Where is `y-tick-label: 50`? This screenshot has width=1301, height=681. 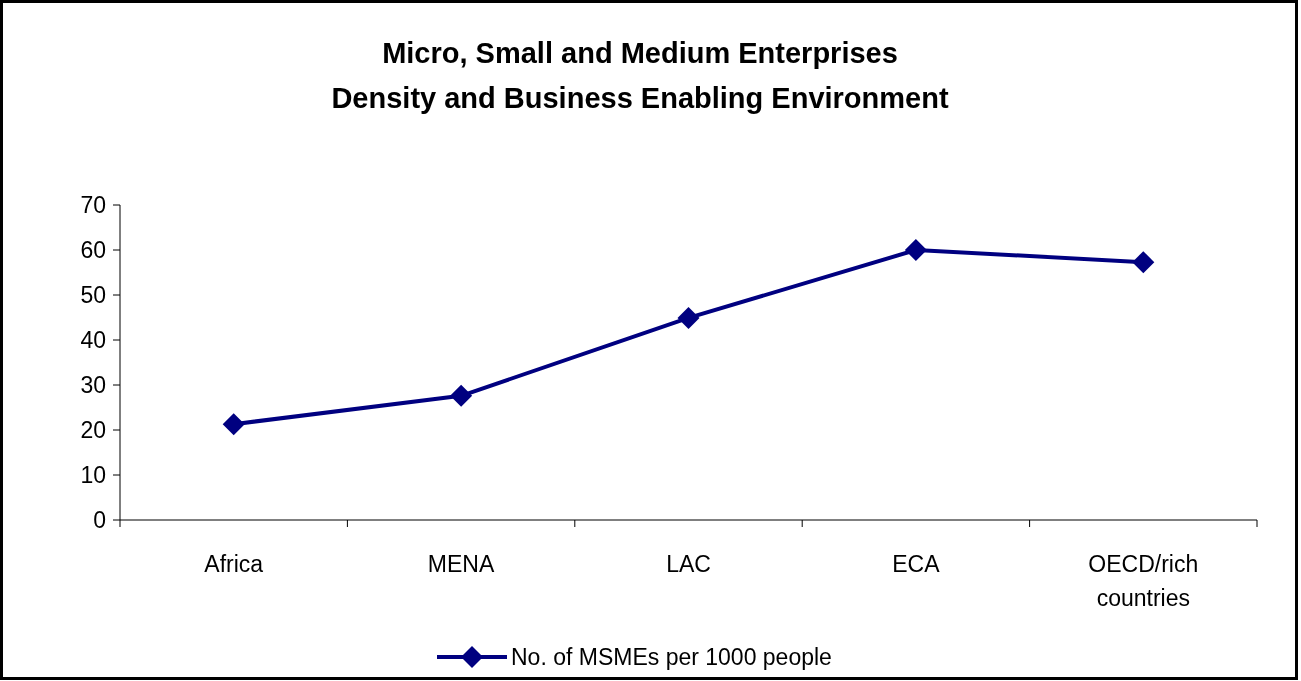
y-tick-label: 50 is located at coordinates (93, 295).